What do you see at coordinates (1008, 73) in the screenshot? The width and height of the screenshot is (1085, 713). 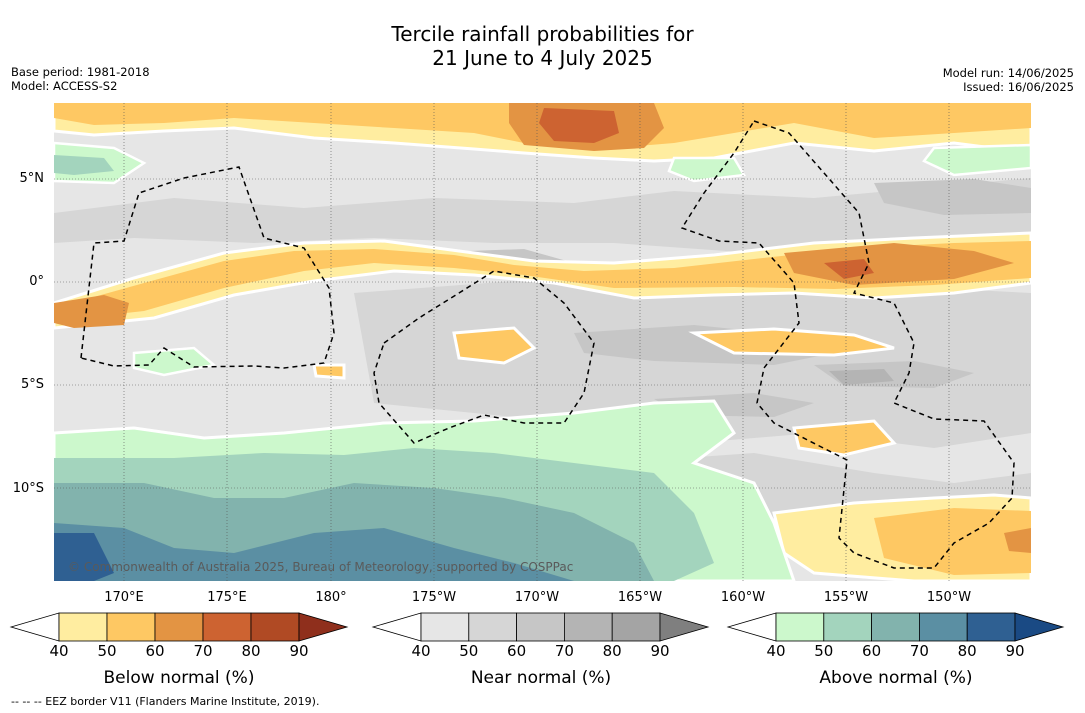 I see `model-run: Model run: 14/06/2025` at bounding box center [1008, 73].